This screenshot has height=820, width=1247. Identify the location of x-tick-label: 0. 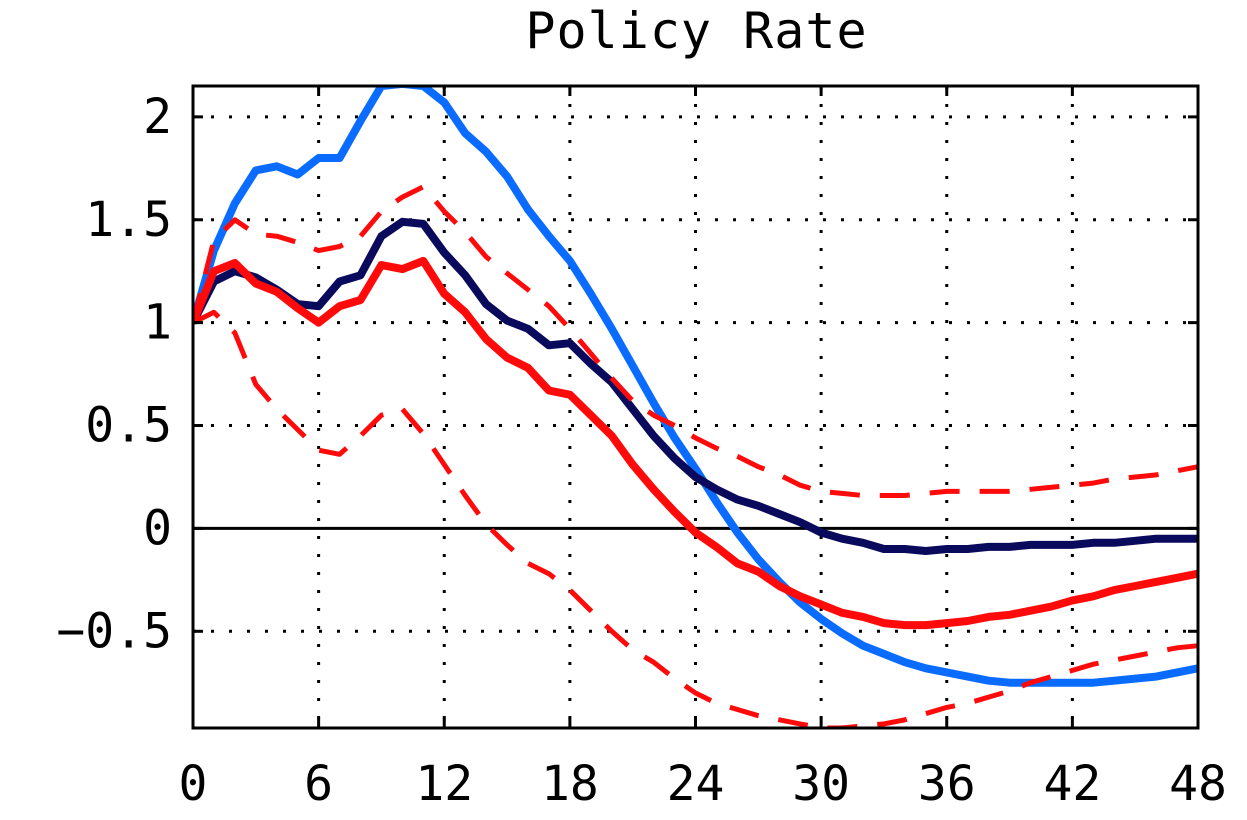
(193, 784).